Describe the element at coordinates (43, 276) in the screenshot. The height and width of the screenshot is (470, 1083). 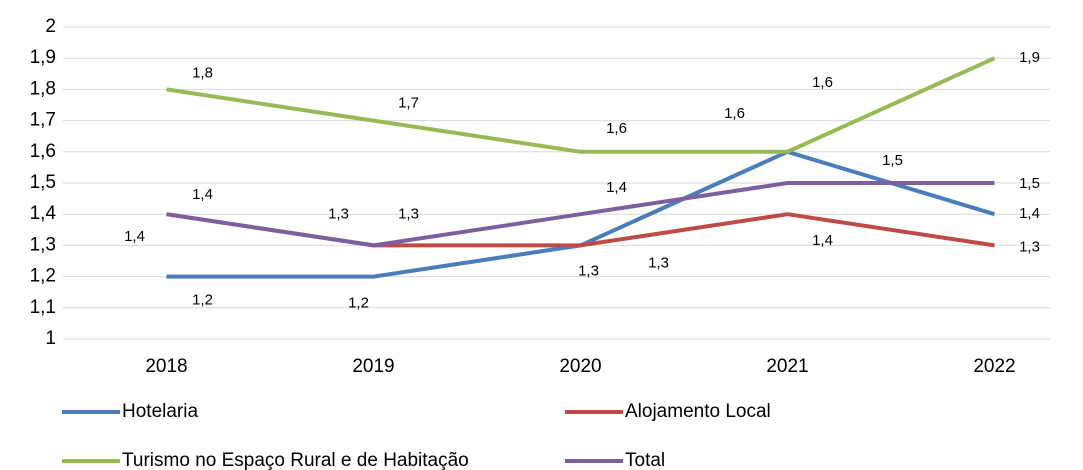
I see `y-tick-label: 1,2` at that location.